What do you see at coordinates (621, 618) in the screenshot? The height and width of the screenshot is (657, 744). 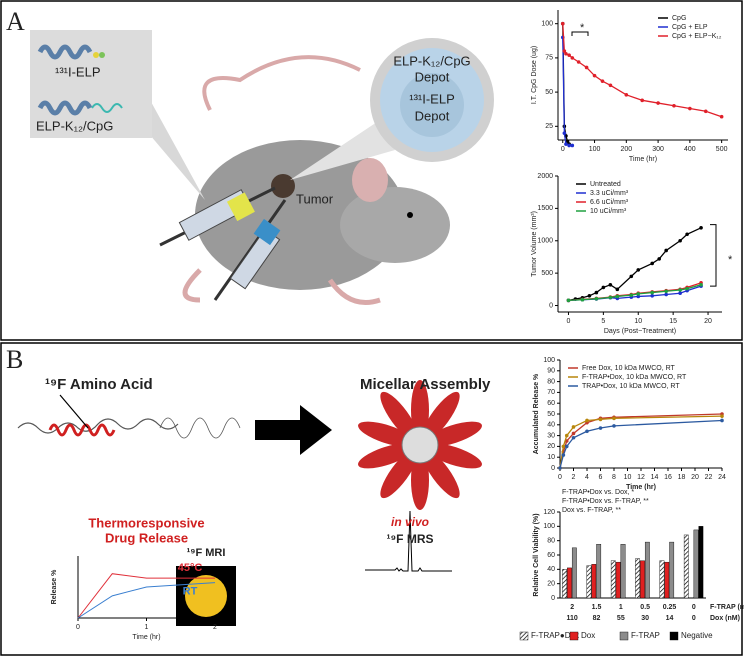 I see `x-tick-label: 55` at bounding box center [621, 618].